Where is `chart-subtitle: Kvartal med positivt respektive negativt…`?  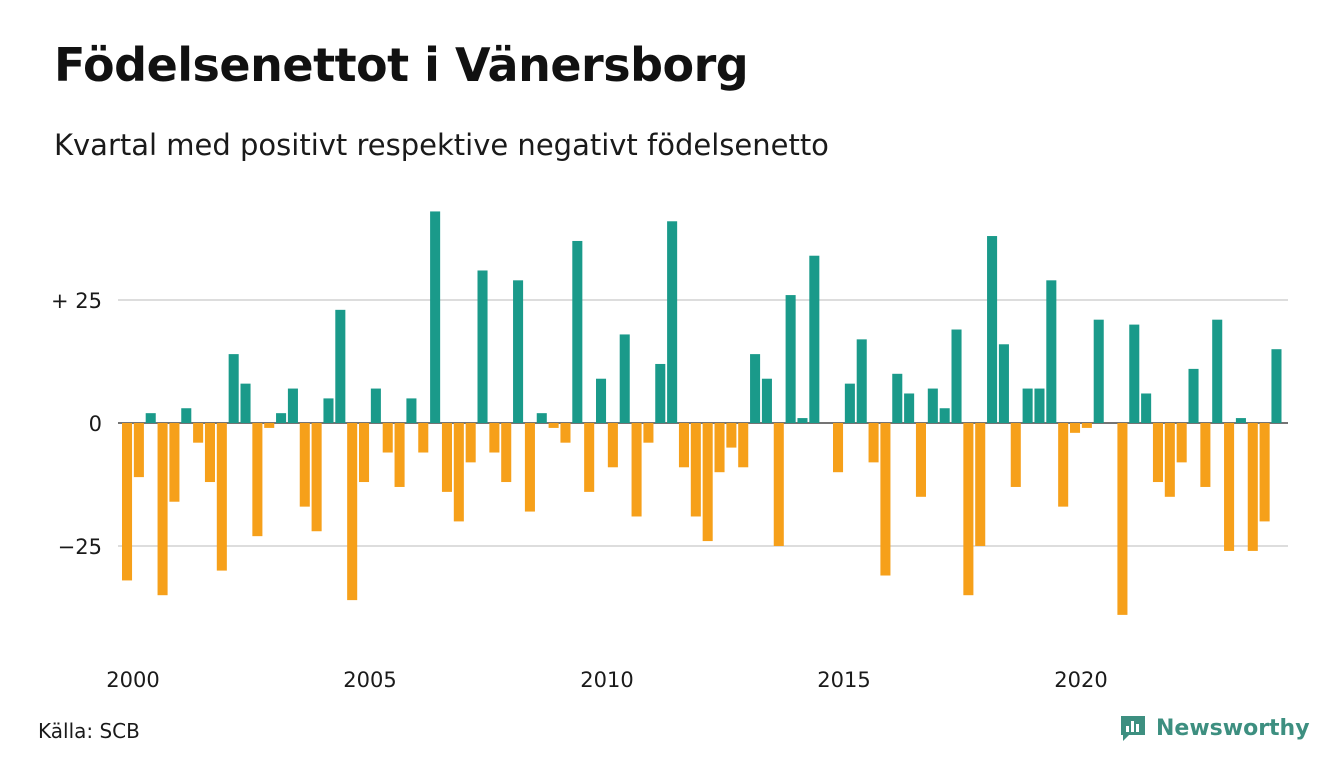 chart-subtitle: Kvartal med positivt respektive negativt… is located at coordinates (441, 145).